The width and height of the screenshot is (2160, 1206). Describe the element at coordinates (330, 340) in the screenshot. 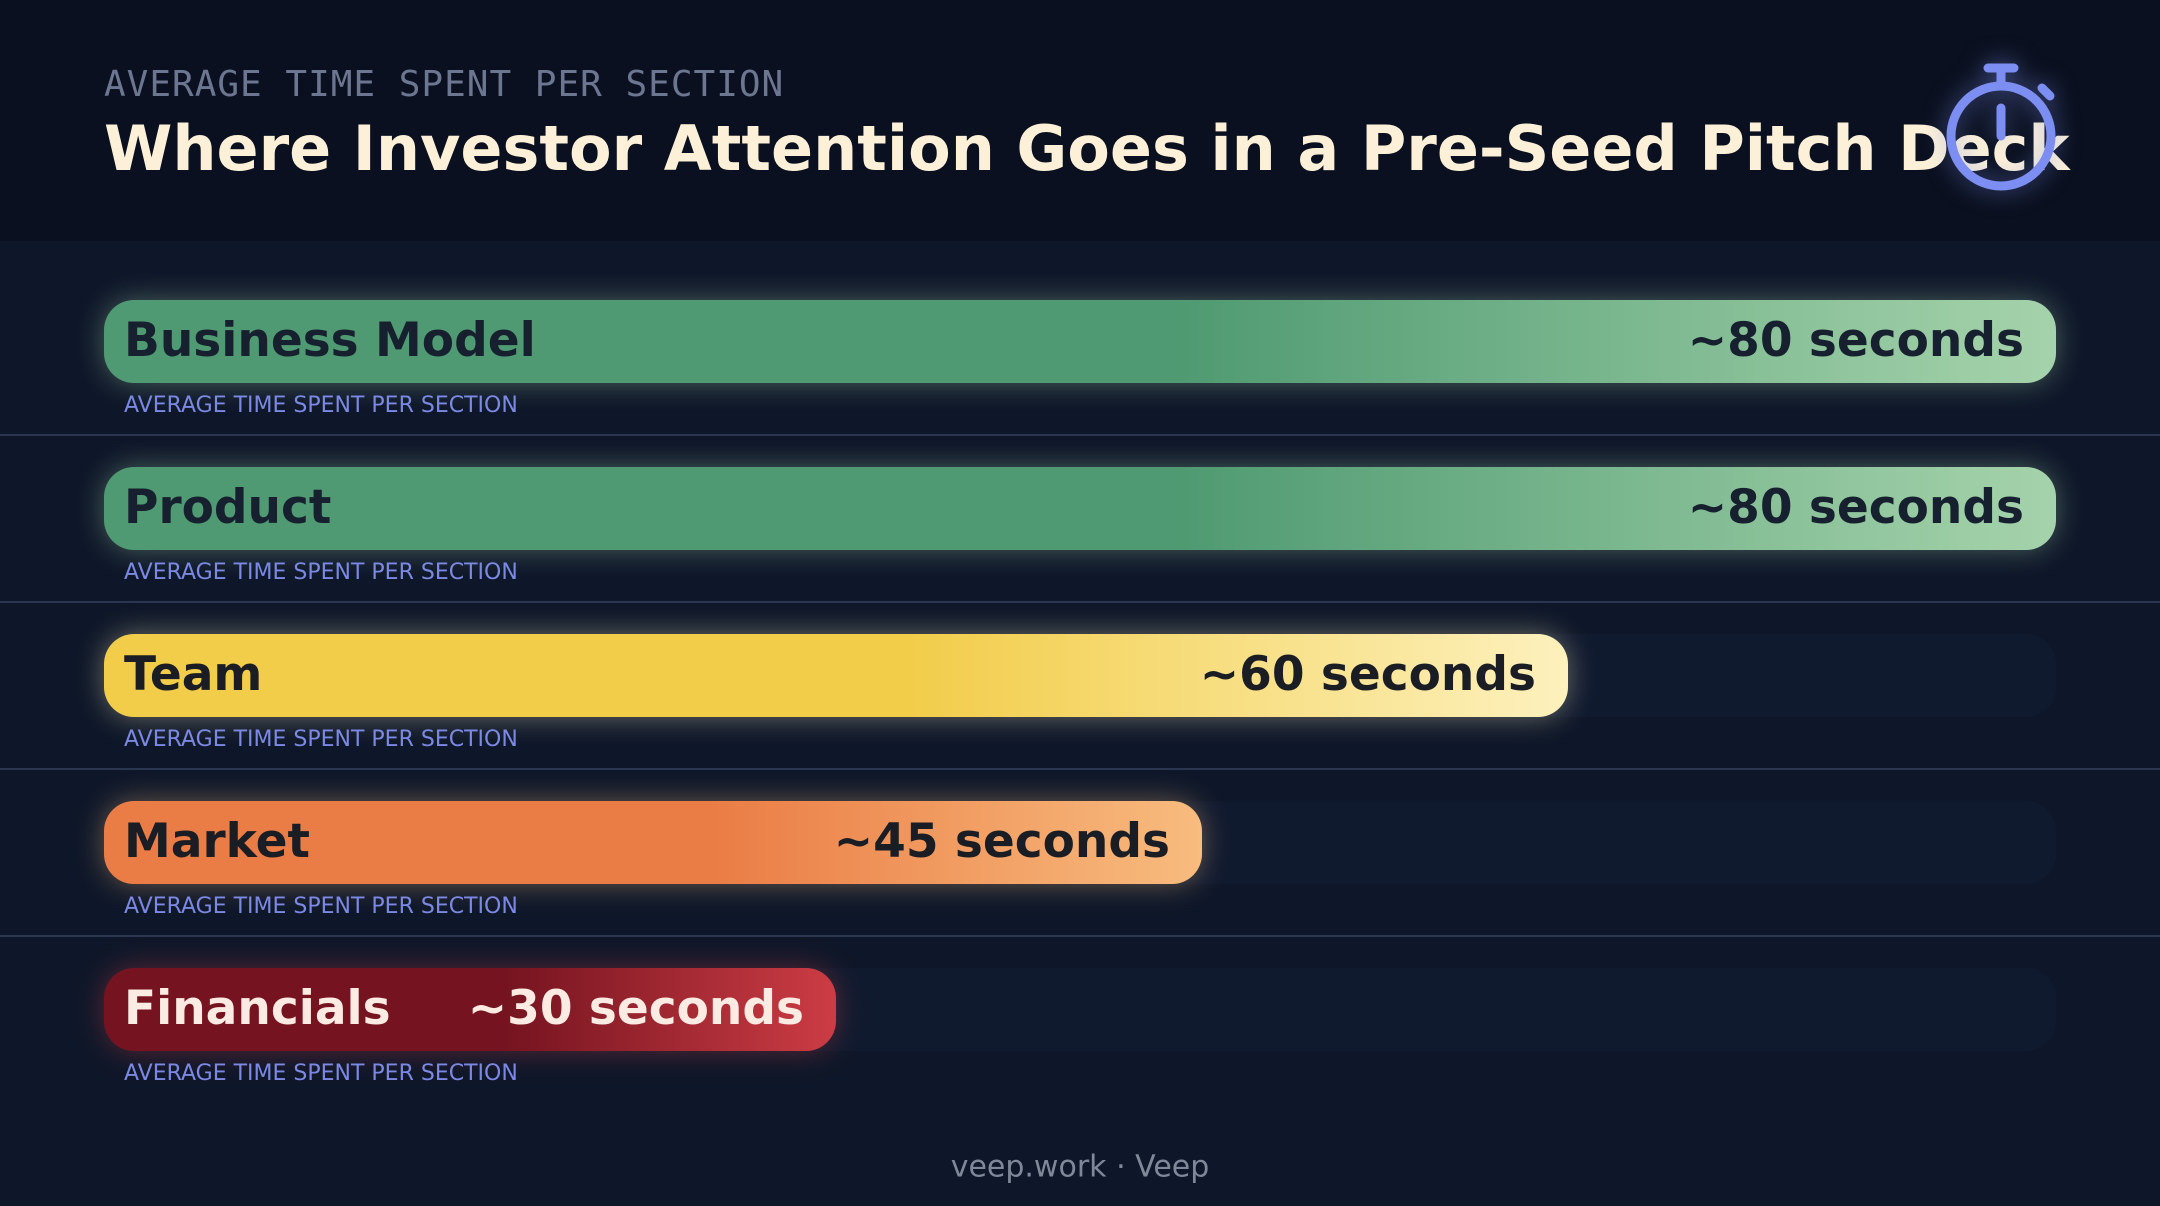

I see `category-label: Business Model` at that location.